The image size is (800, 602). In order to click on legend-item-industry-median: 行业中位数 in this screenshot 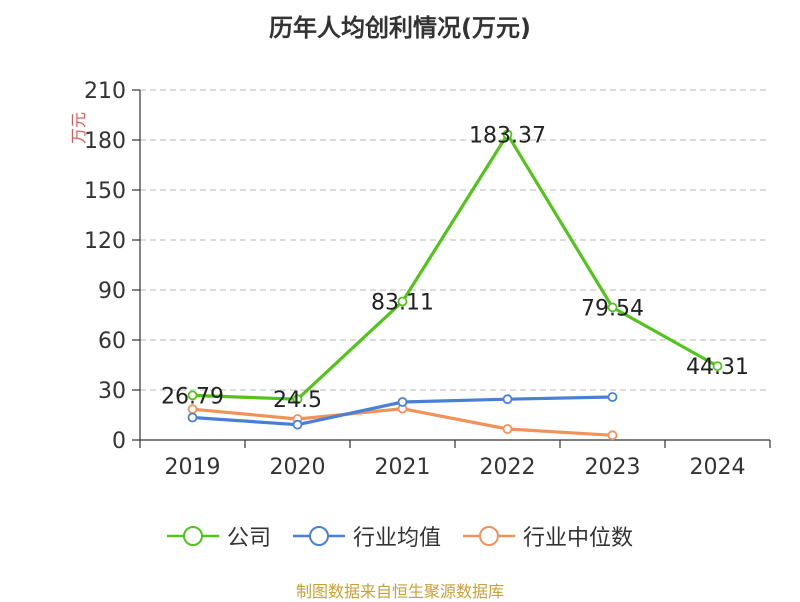, I will do `click(548, 536)`.